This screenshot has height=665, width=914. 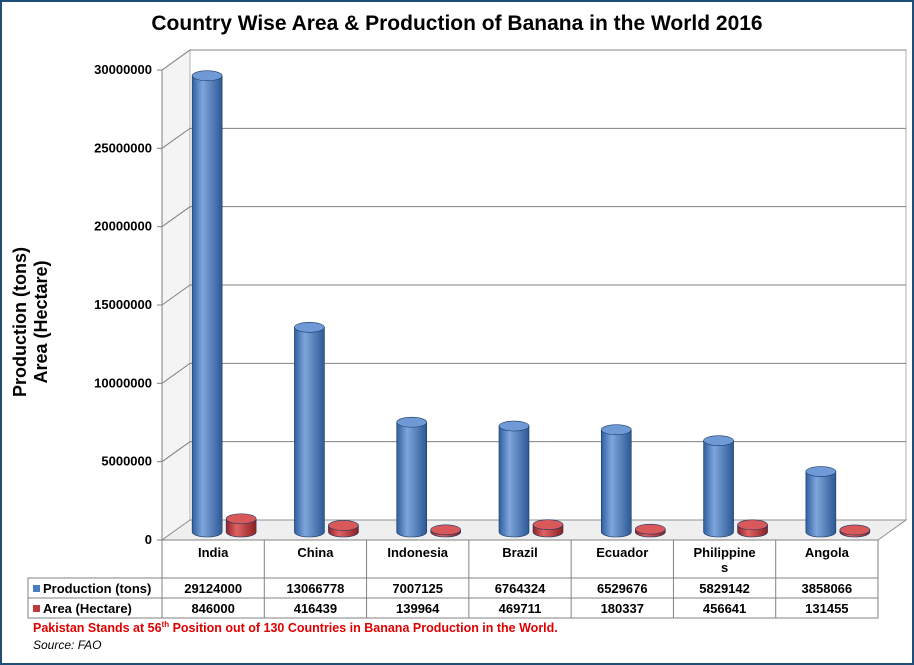 I want to click on y-tick-label: 30000000, so click(x=123, y=69).